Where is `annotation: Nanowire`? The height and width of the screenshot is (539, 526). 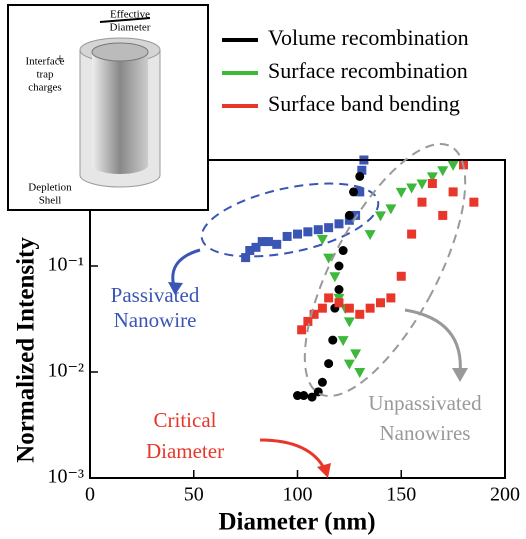
annotation: Nanowire is located at coordinates (155, 320).